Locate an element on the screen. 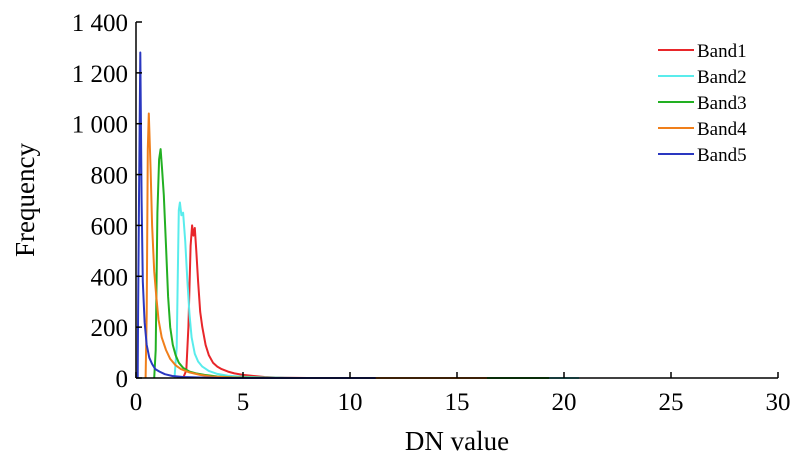 Image resolution: width=800 pixels, height=461 pixels. y-tick-label: 0 is located at coordinates (122, 379).